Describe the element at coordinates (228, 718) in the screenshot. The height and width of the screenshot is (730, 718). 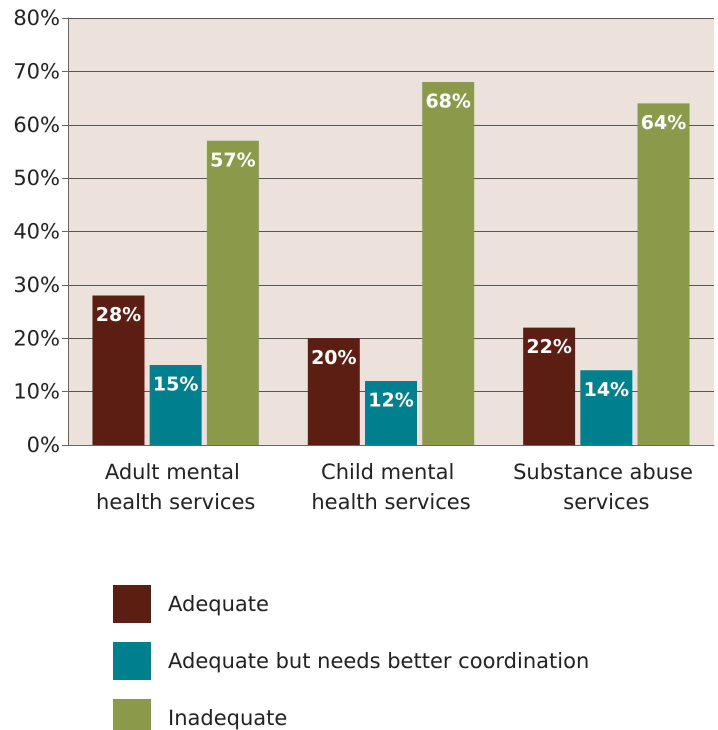
I see `legend-label: Inadequate` at that location.